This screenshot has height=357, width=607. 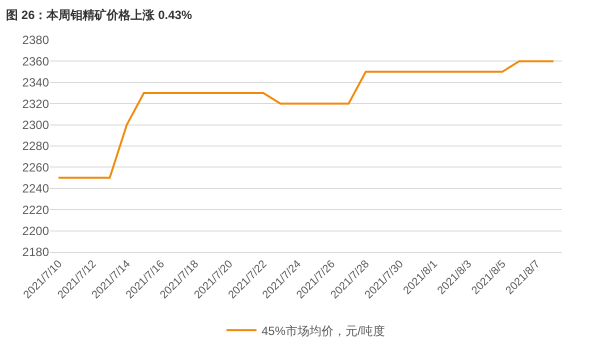 What do you see at coordinates (36, 103) in the screenshot?
I see `y-tick-label: 2320` at bounding box center [36, 103].